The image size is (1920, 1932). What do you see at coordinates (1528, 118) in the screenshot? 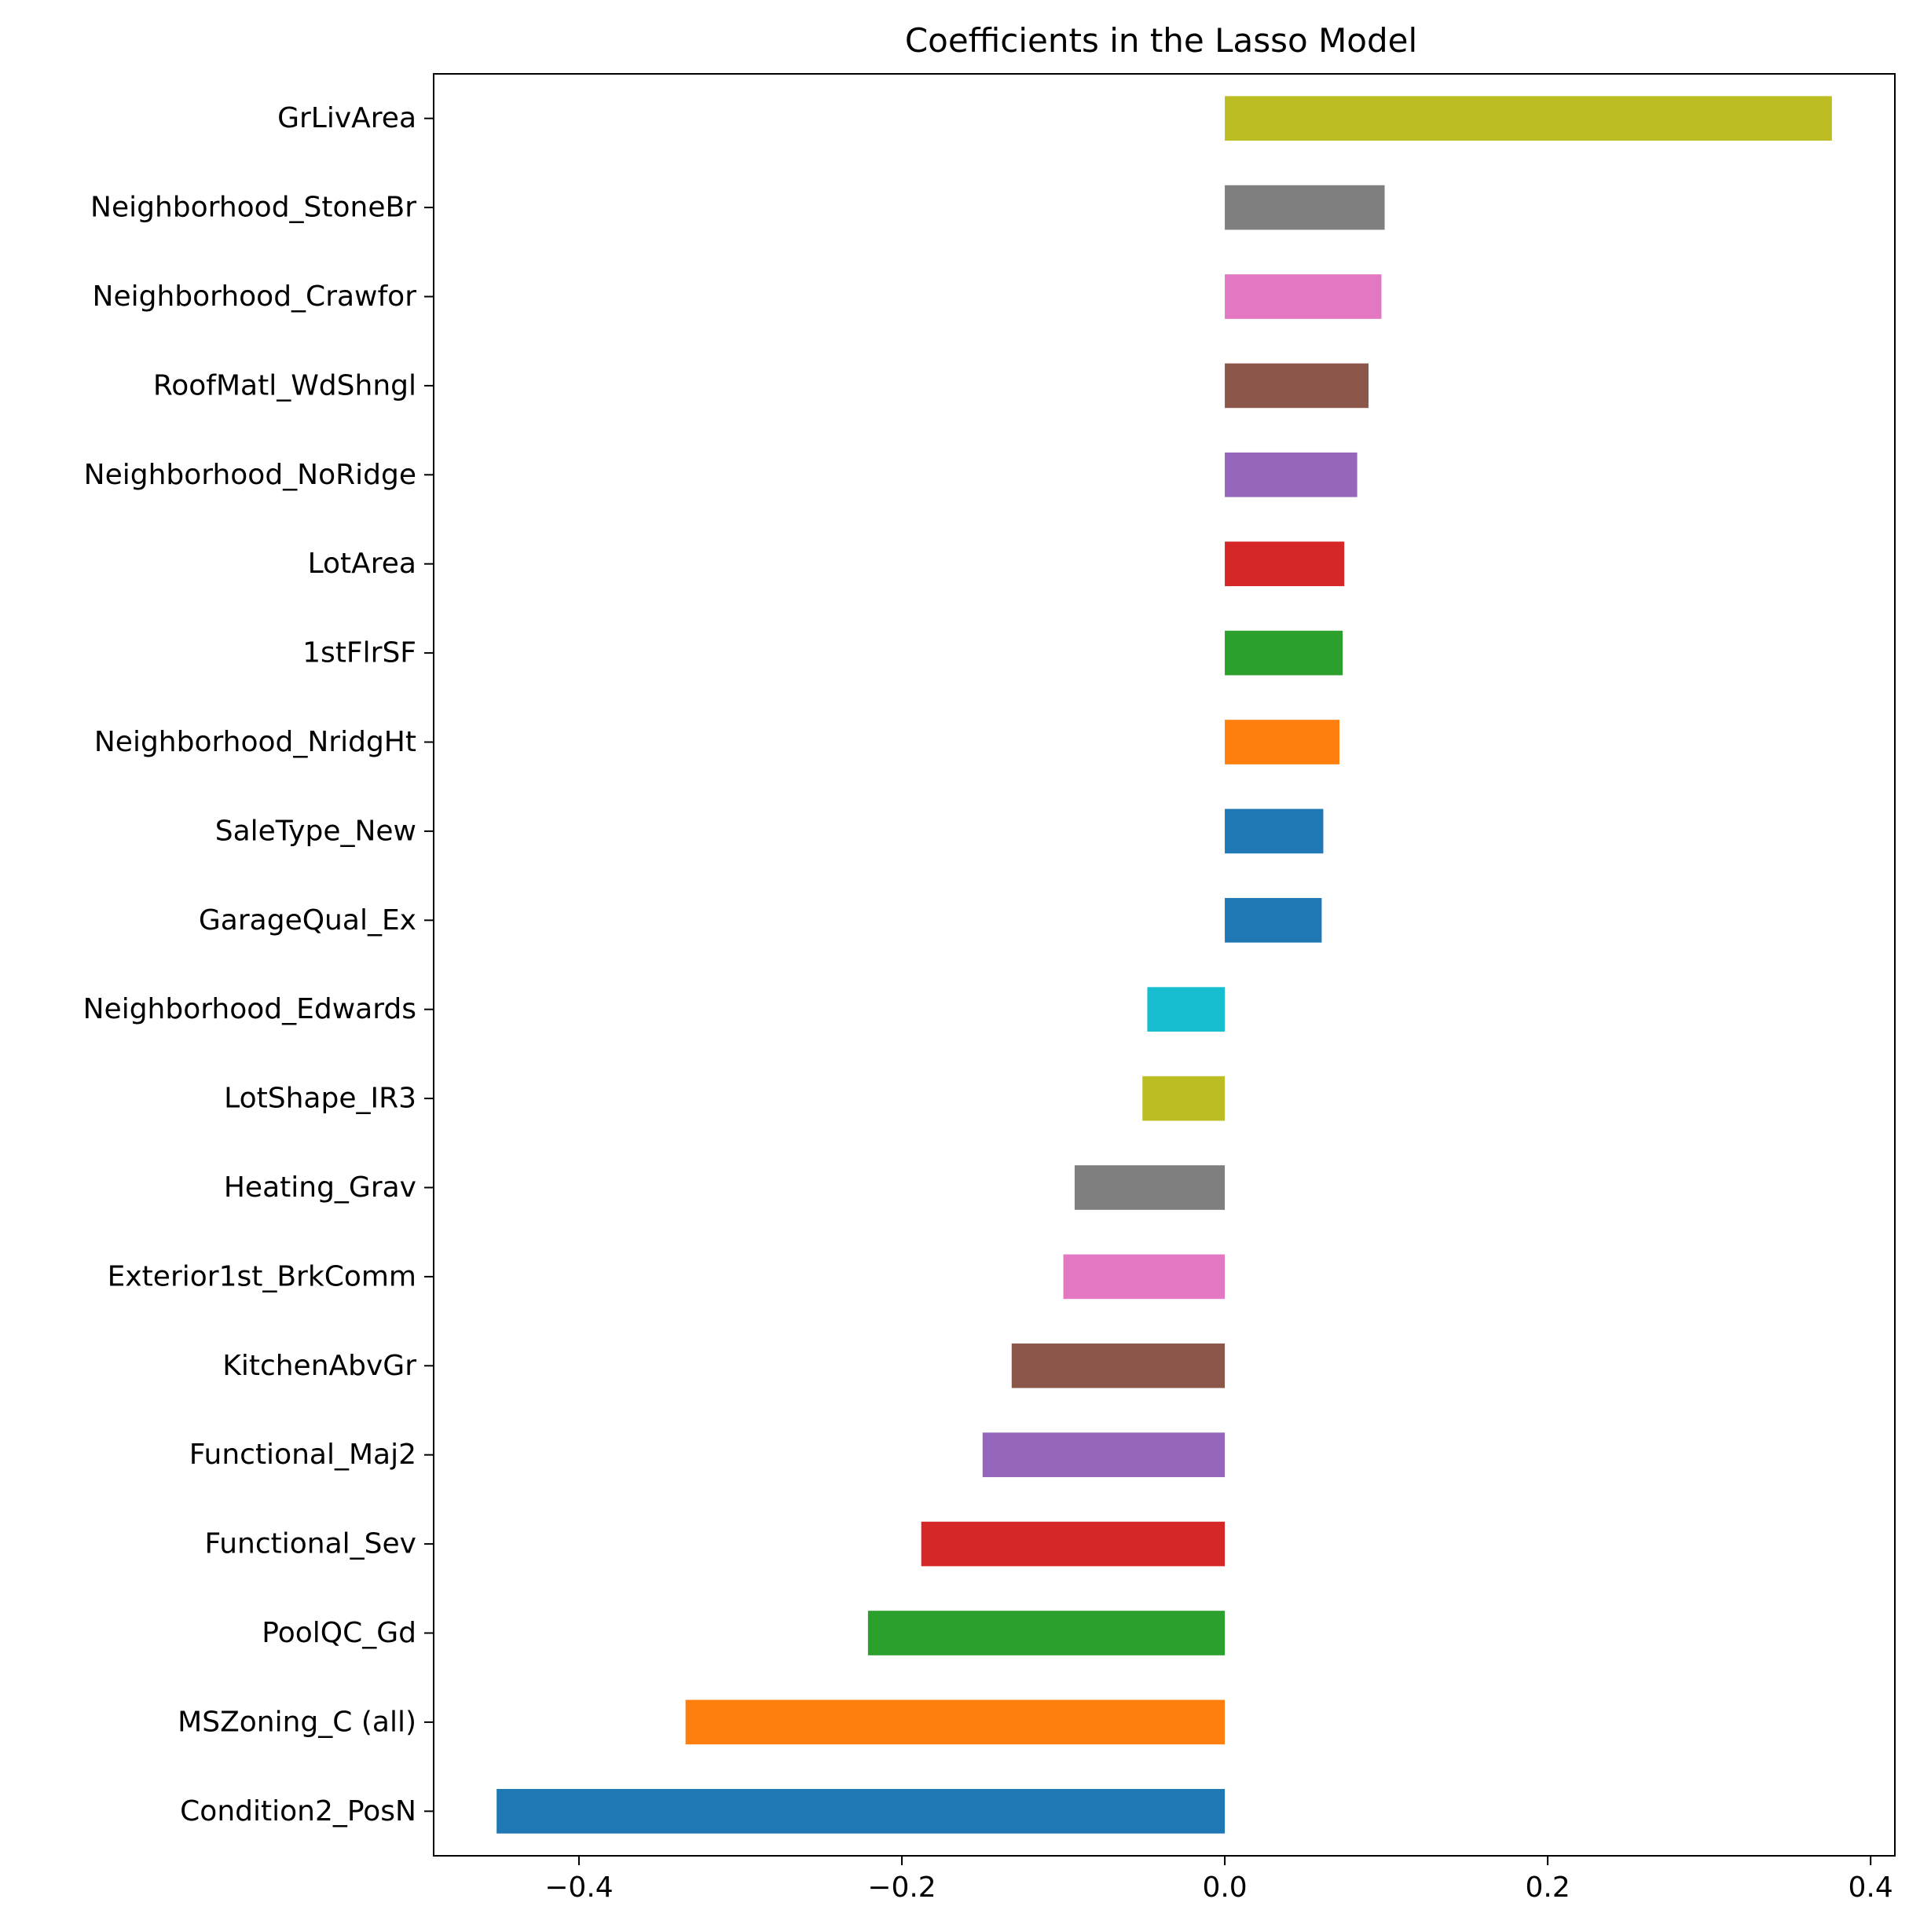
I see `bar-grlivarea` at bounding box center [1528, 118].